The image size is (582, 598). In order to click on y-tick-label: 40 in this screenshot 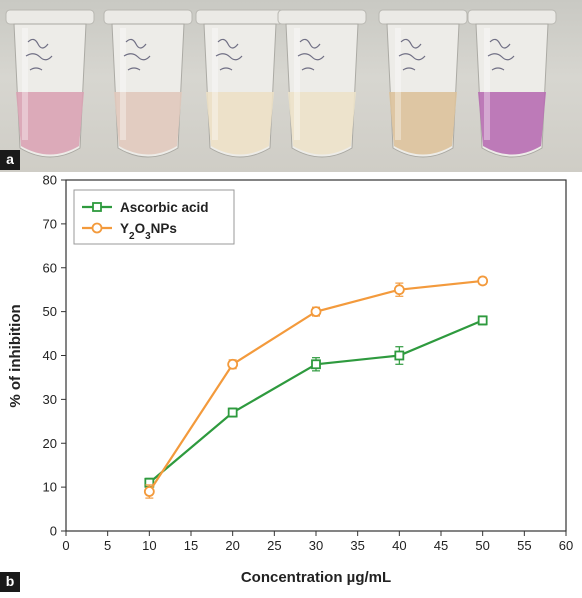, I will do `click(50, 355)`.